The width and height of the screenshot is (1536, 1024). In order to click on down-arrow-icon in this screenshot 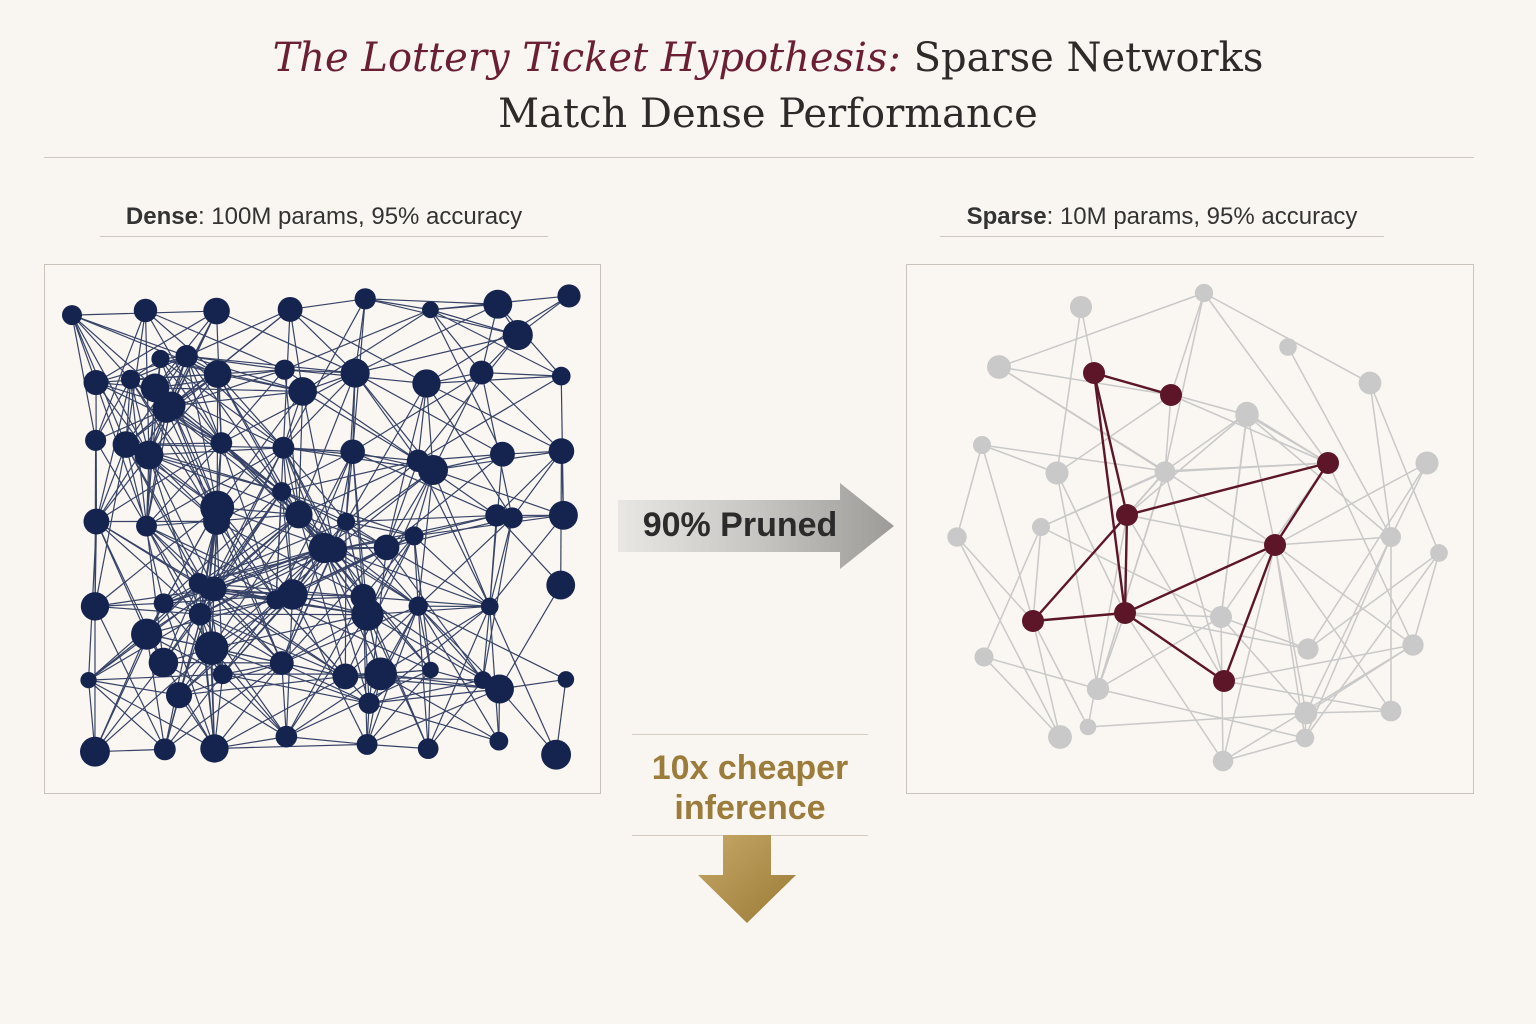, I will do `click(747, 879)`.